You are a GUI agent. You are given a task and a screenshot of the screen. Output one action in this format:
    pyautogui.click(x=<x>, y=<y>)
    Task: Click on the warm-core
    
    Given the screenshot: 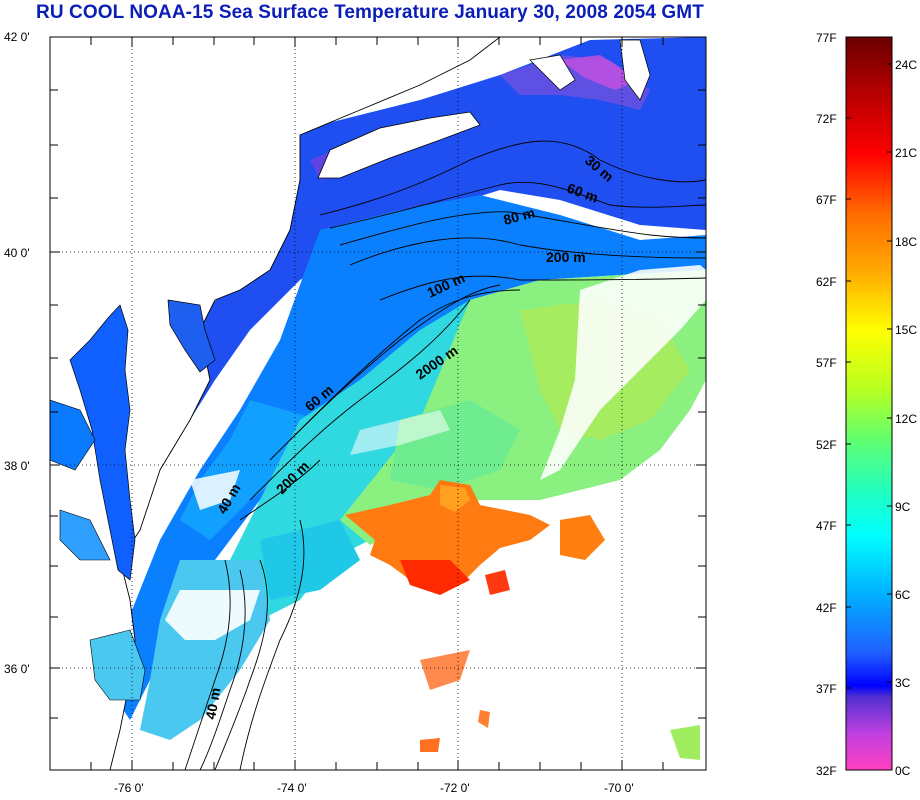 What is the action you would take?
    pyautogui.click(x=447, y=536)
    